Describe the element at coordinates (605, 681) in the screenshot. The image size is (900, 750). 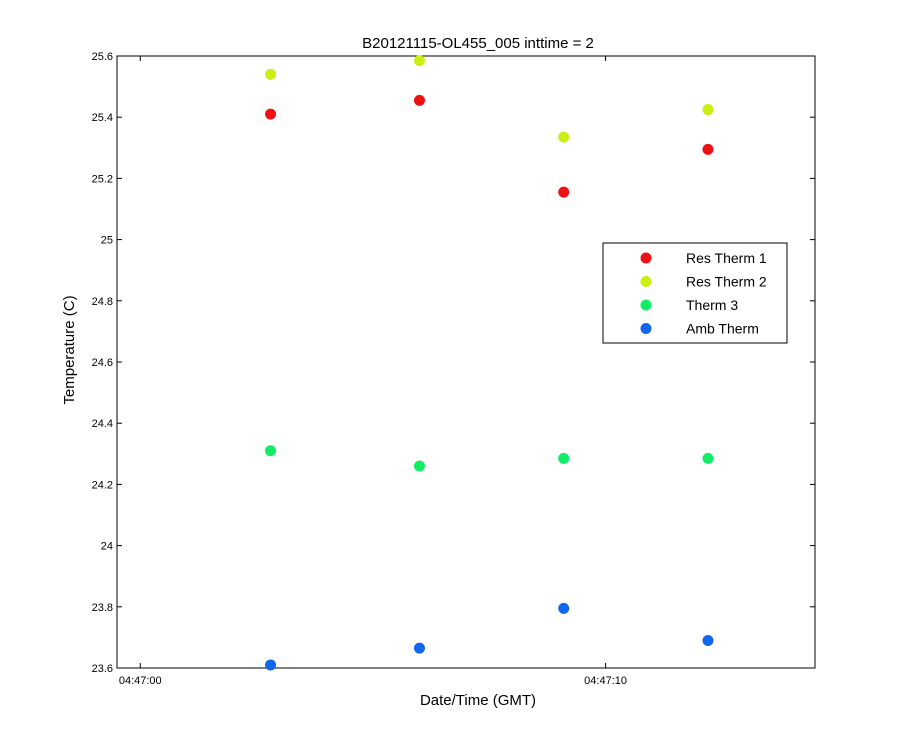
I see `x-tick-label: 04:47:10` at that location.